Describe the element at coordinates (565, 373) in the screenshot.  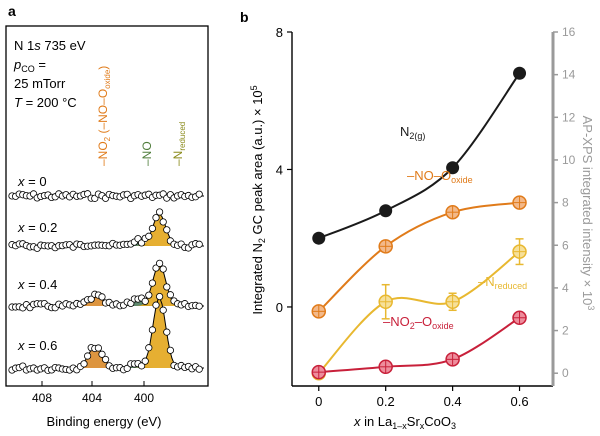
I see `y-right-tick-label: 0` at that location.